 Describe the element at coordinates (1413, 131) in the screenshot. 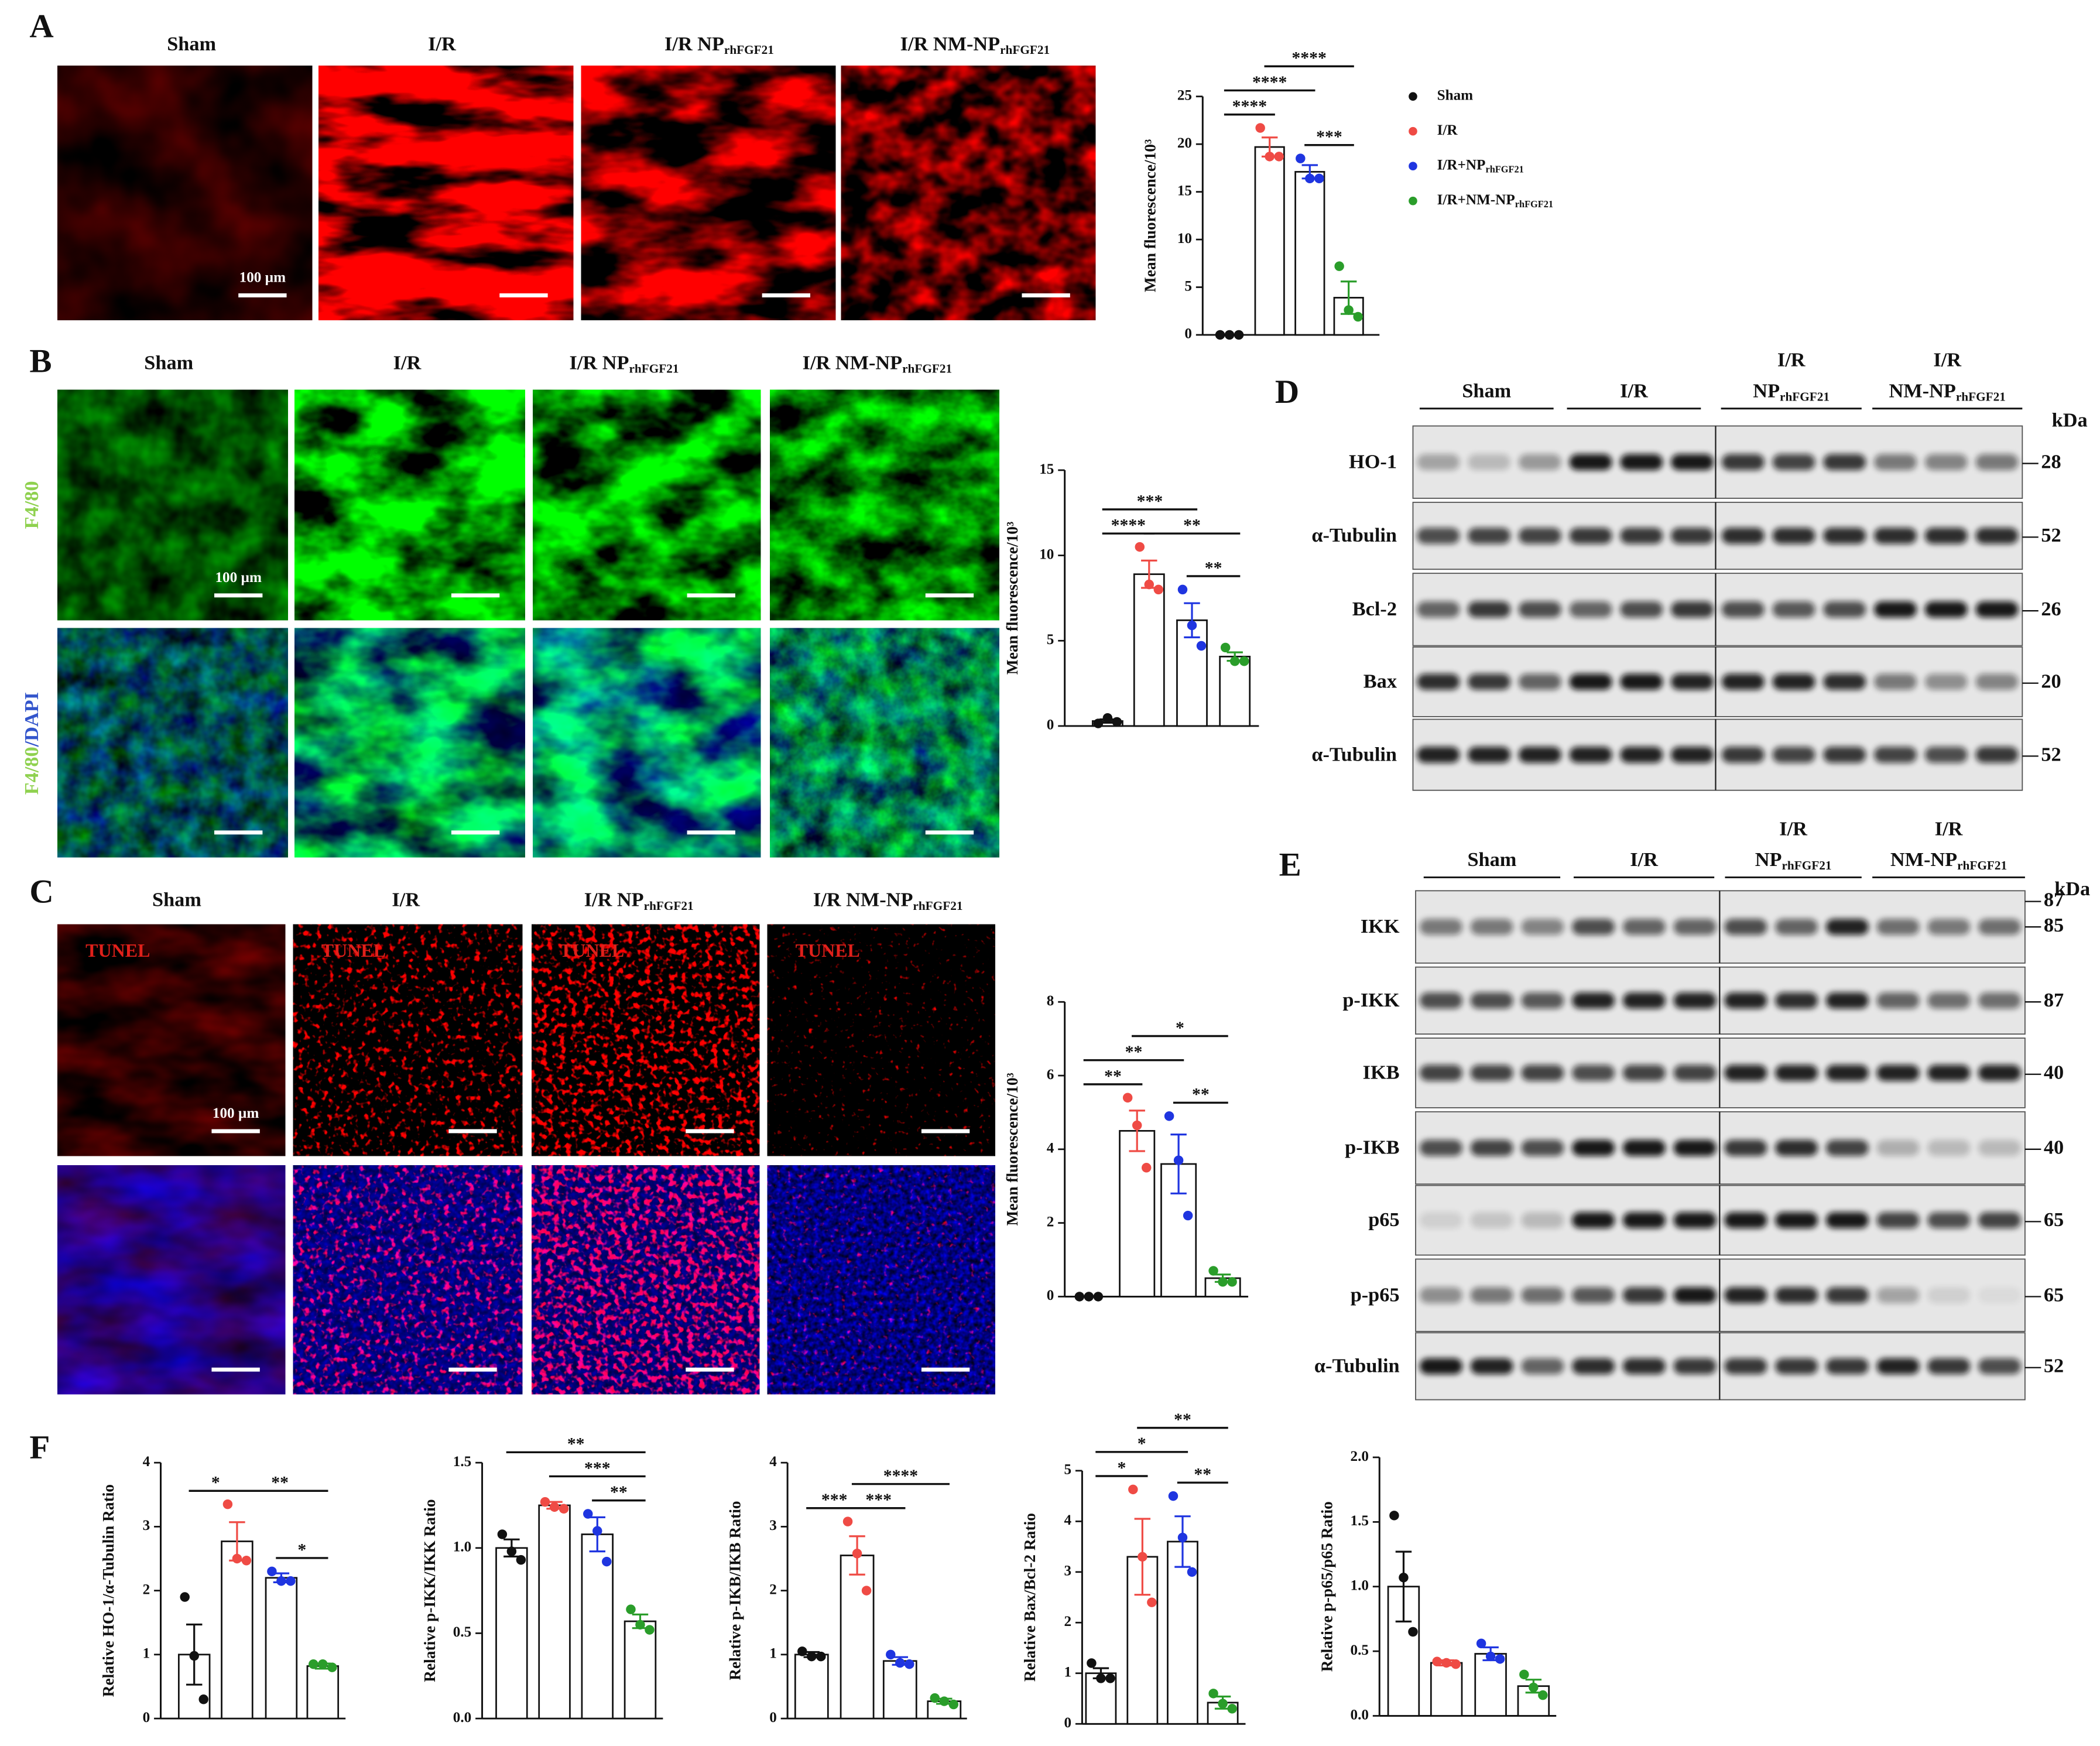

I see `legend-marker` at that location.